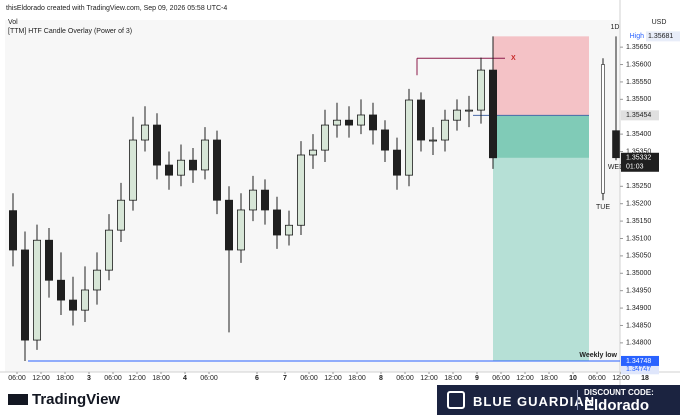  I want to click on weekly-low-tag: 1.34748, so click(638, 361).